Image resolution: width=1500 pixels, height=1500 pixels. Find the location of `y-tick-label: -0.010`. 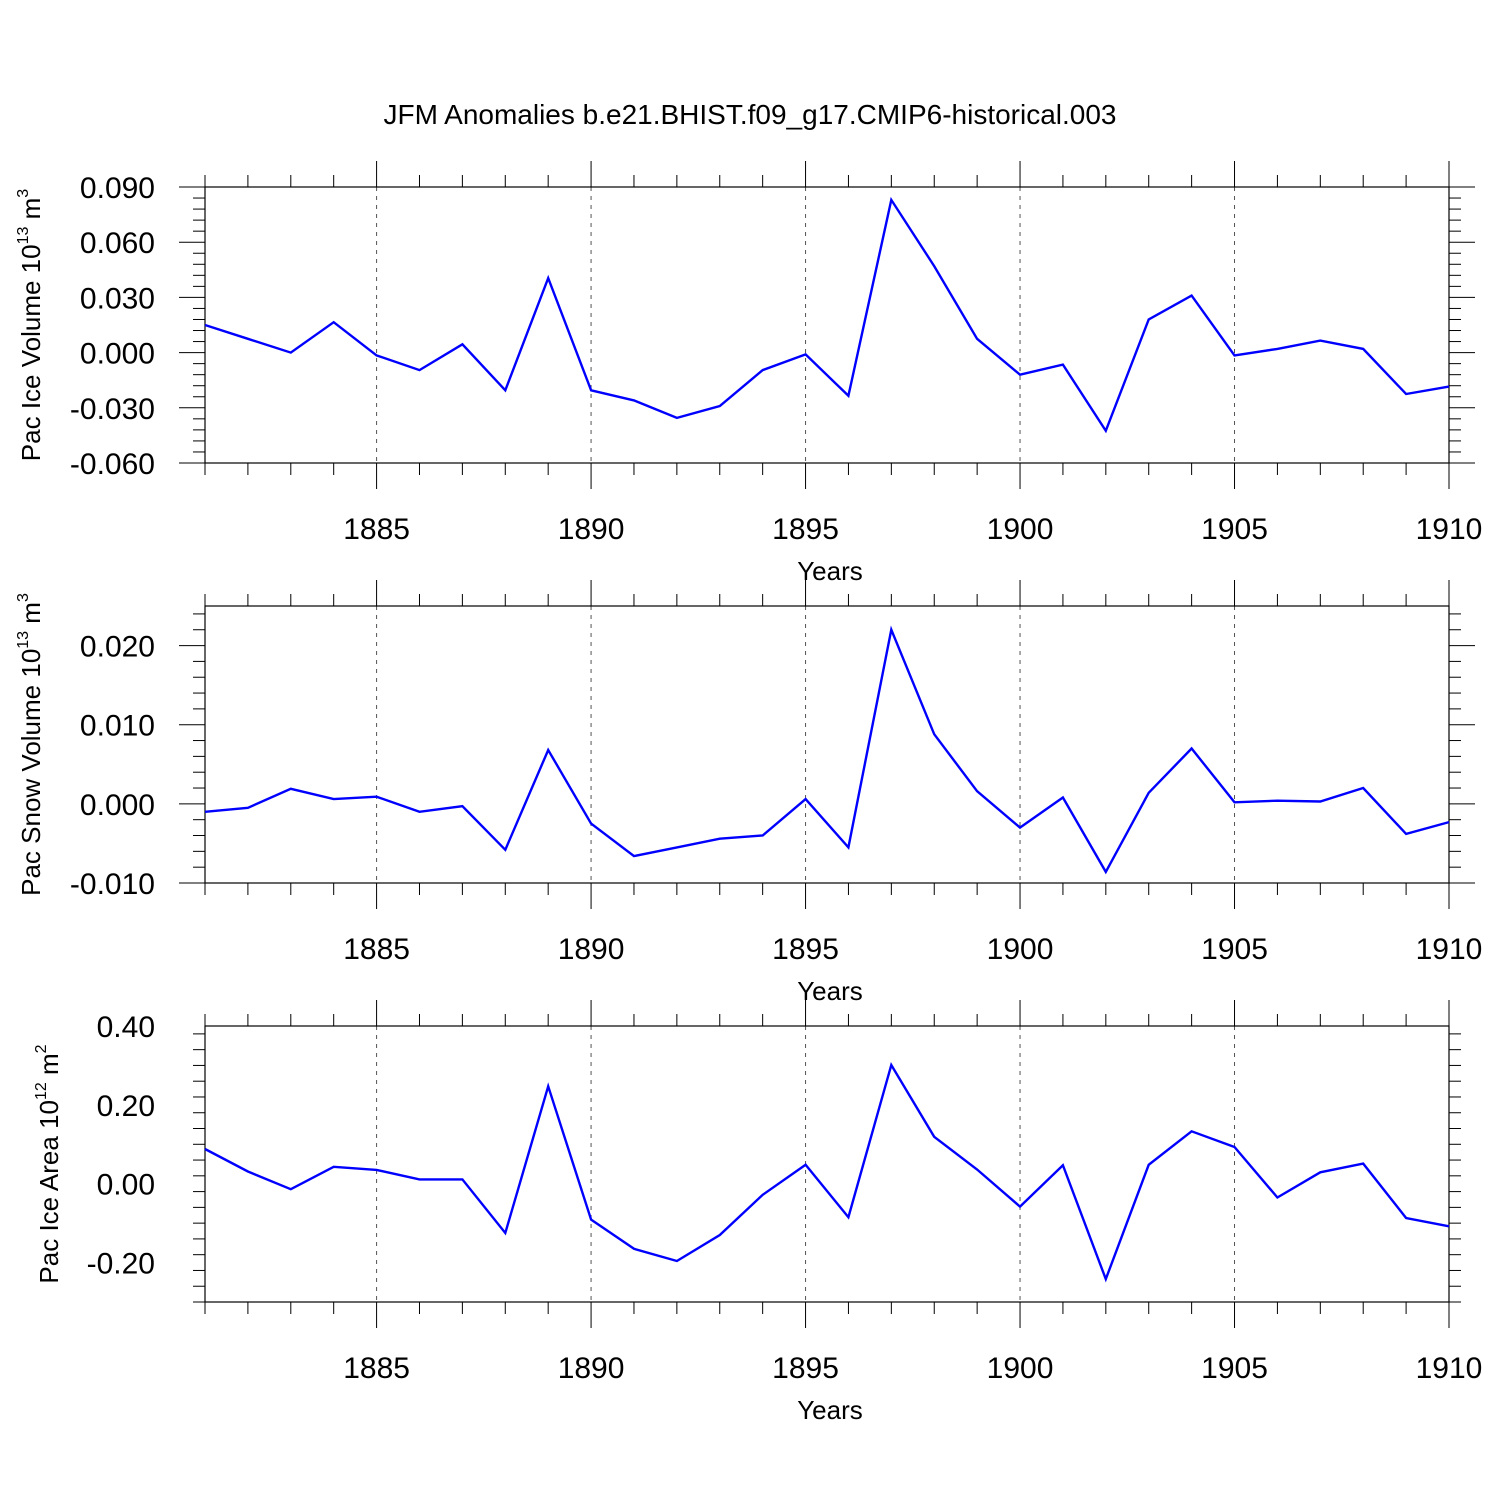

y-tick-label: -0.010 is located at coordinates (112, 884).